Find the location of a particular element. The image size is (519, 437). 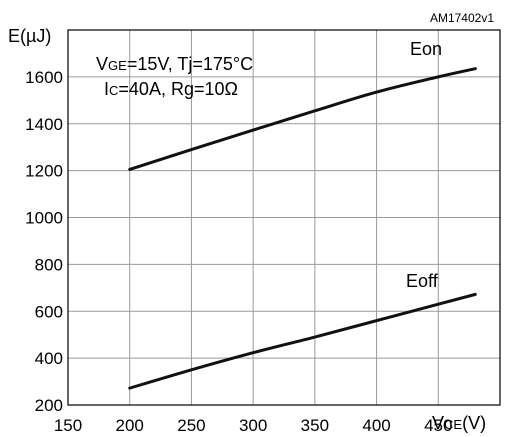

x-tick-label: 350 is located at coordinates (315, 425).